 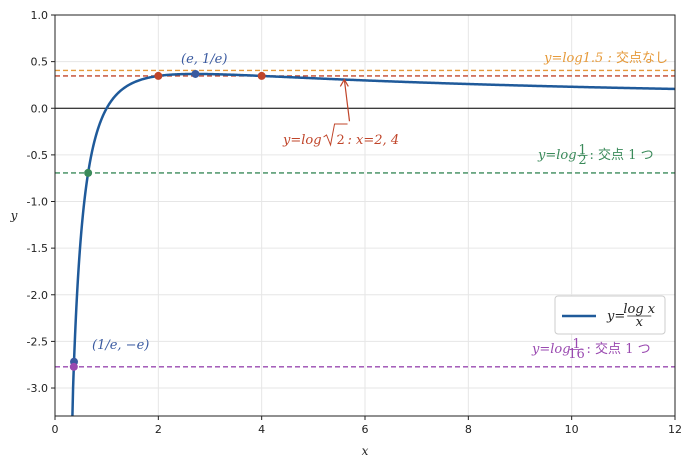 What do you see at coordinates (639, 309) in the screenshot?
I see `legend-numerator: log x` at bounding box center [639, 309].